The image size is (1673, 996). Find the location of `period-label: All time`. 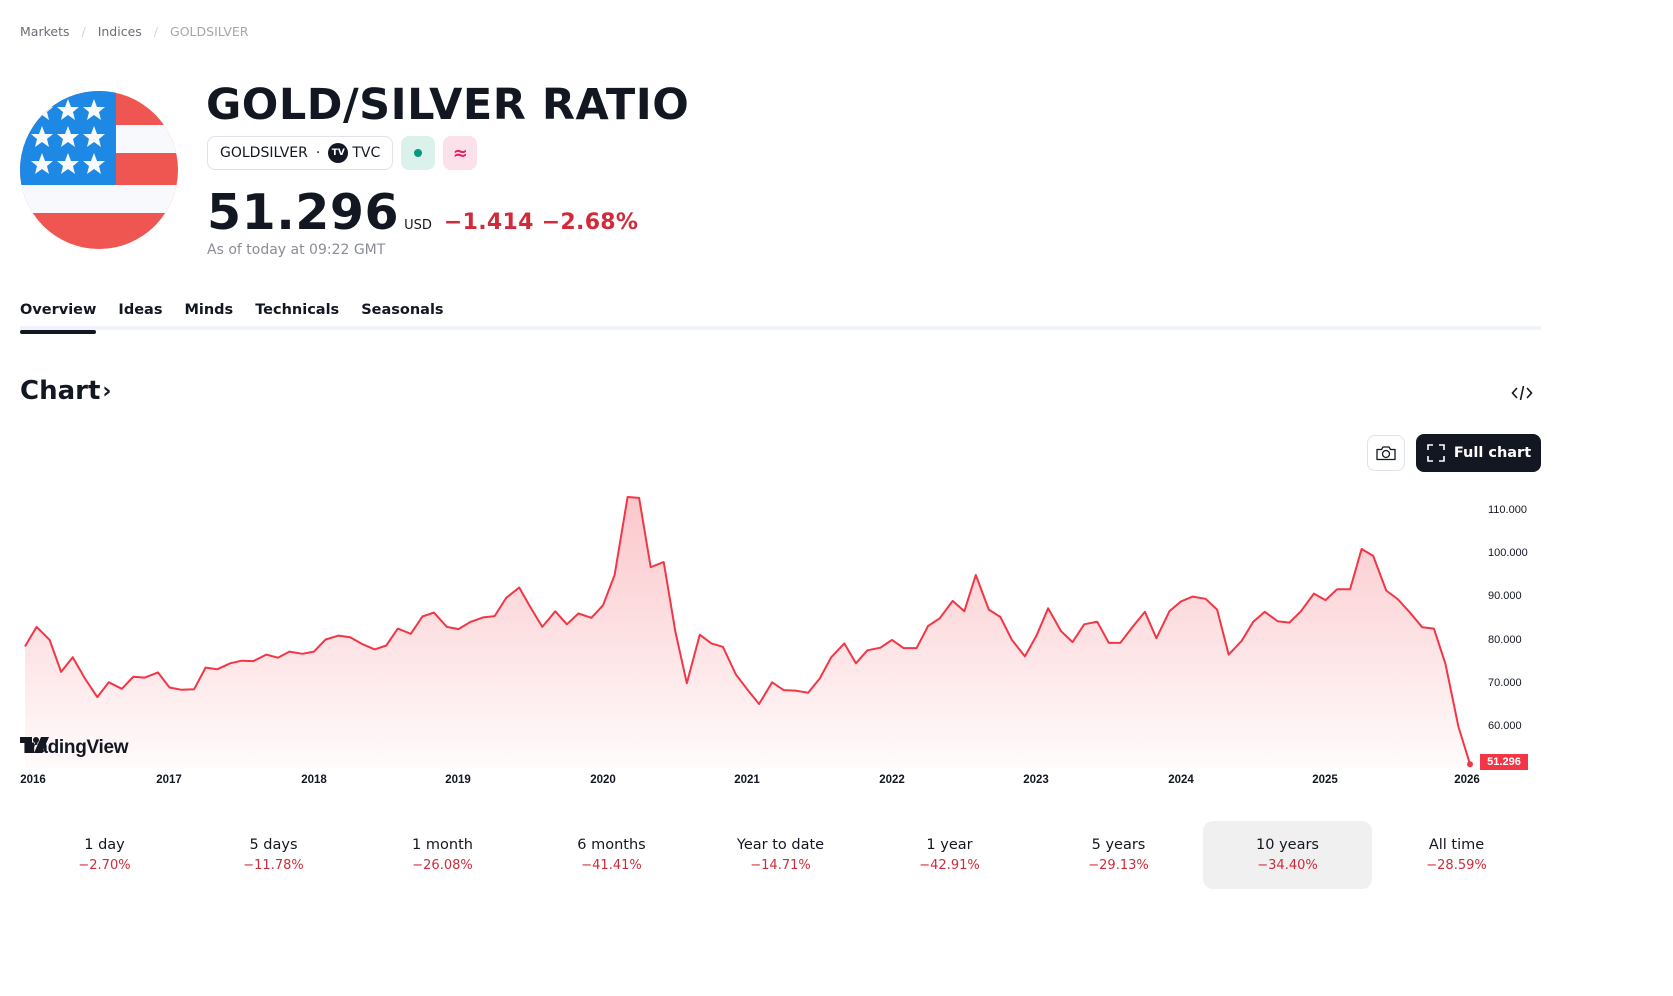

period-label: All time is located at coordinates (1456, 845).